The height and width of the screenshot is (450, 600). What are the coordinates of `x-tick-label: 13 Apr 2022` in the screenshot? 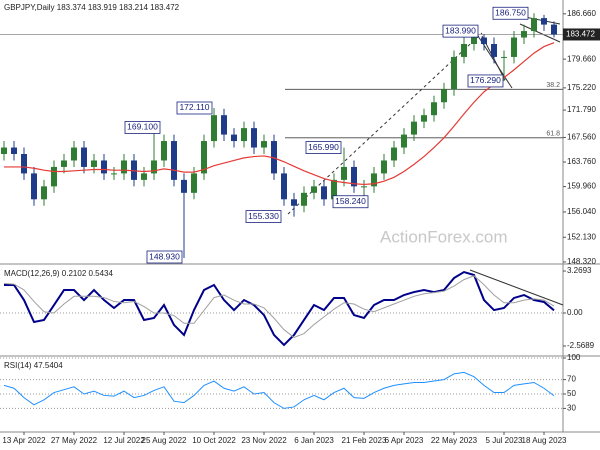 It's located at (24, 440).